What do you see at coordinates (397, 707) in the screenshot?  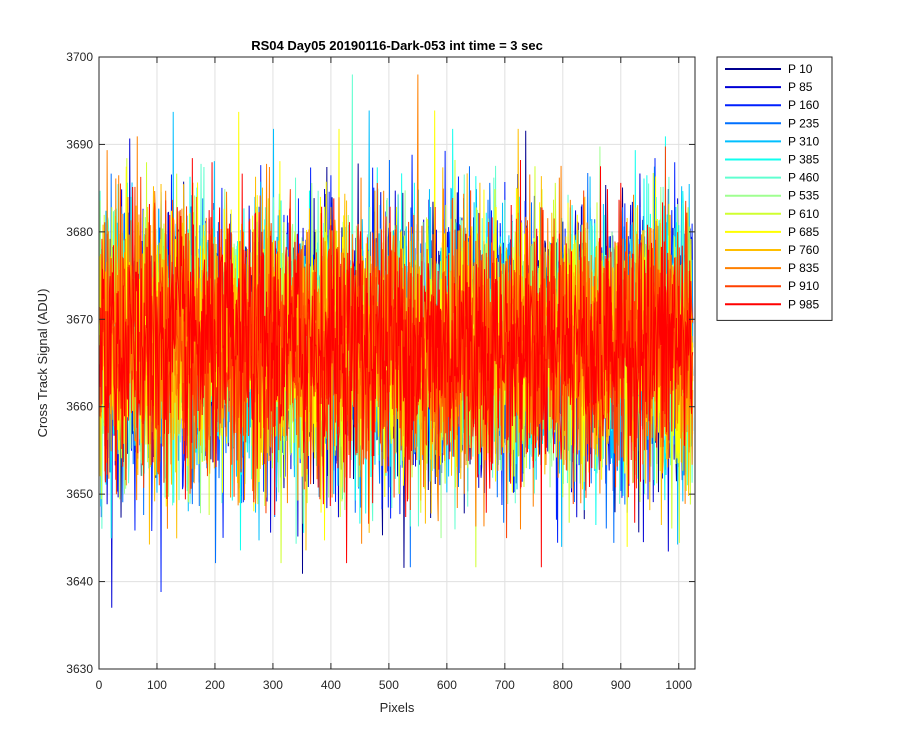 I see `x-axis-label: Pixels` at bounding box center [397, 707].